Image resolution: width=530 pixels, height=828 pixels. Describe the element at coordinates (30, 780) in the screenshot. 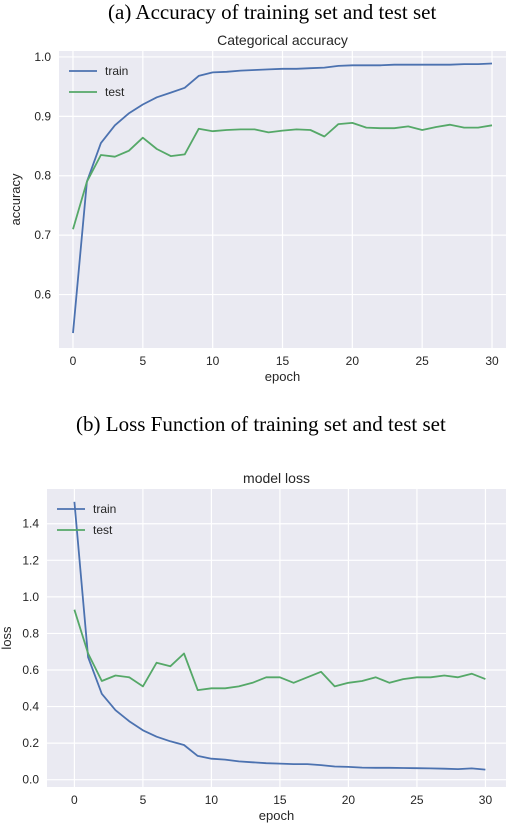

I see `y-tick-label: 0.0` at that location.